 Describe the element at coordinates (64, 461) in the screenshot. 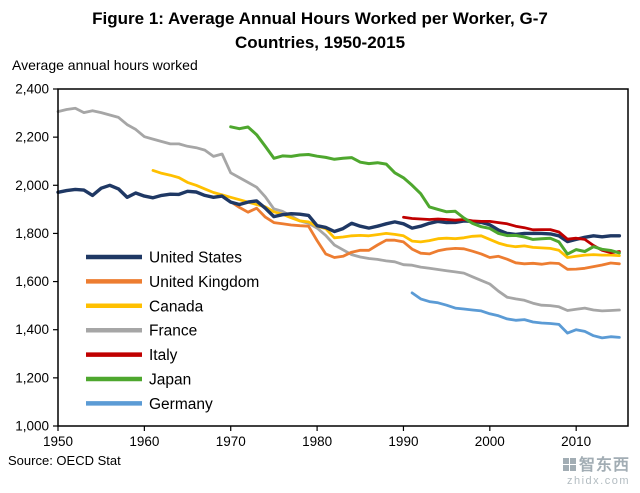

I see `source-note: Source: OECD Stat` at that location.